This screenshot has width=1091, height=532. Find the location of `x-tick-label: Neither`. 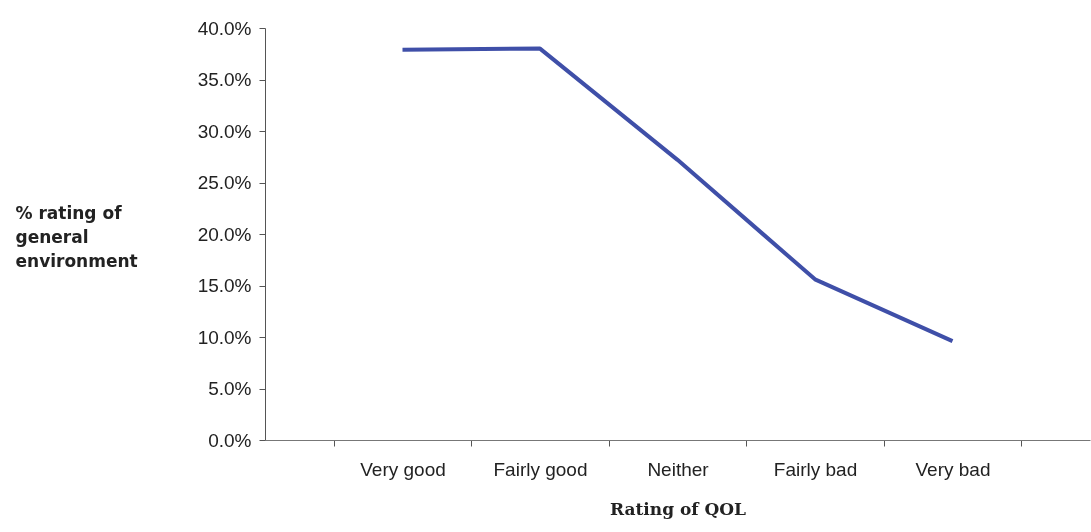

x-tick-label: Neither is located at coordinates (678, 469).